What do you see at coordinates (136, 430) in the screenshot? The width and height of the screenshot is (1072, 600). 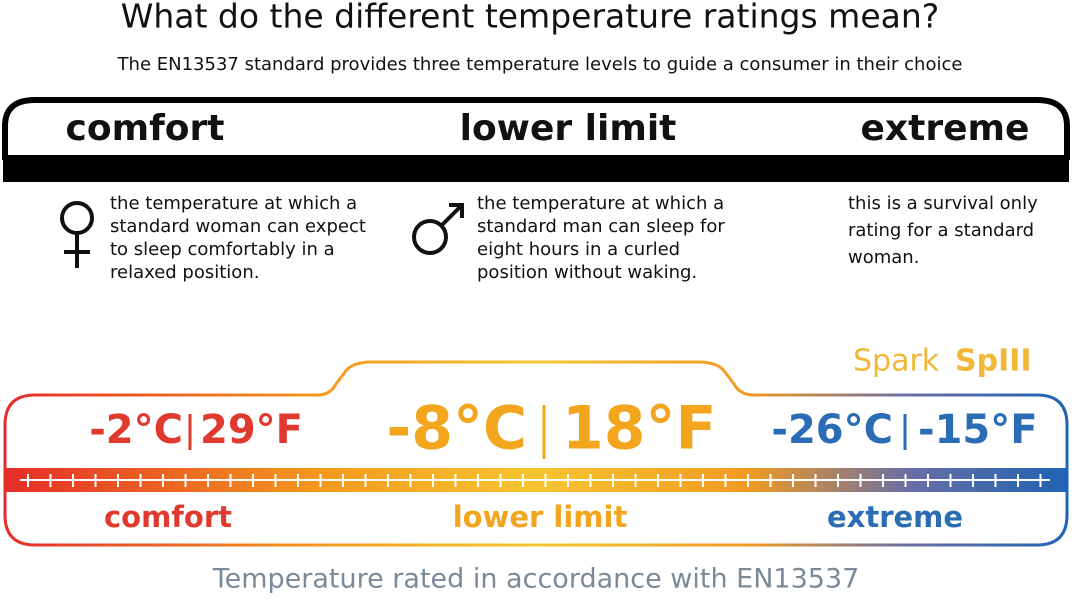 I see `celsius-rating: -2°C` at bounding box center [136, 430].